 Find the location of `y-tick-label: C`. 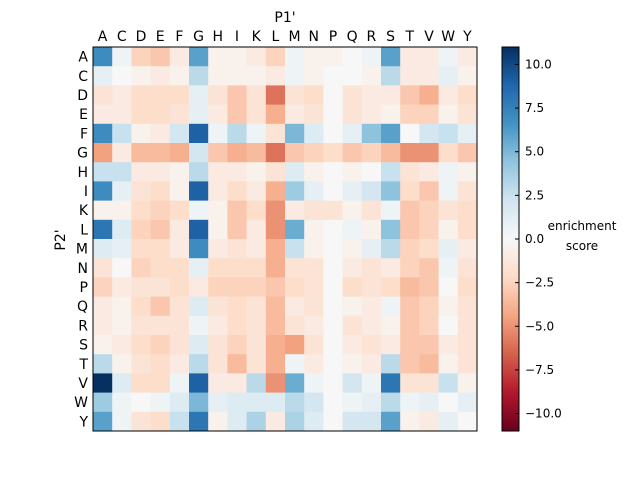

y-tick-label: C is located at coordinates (83, 77).